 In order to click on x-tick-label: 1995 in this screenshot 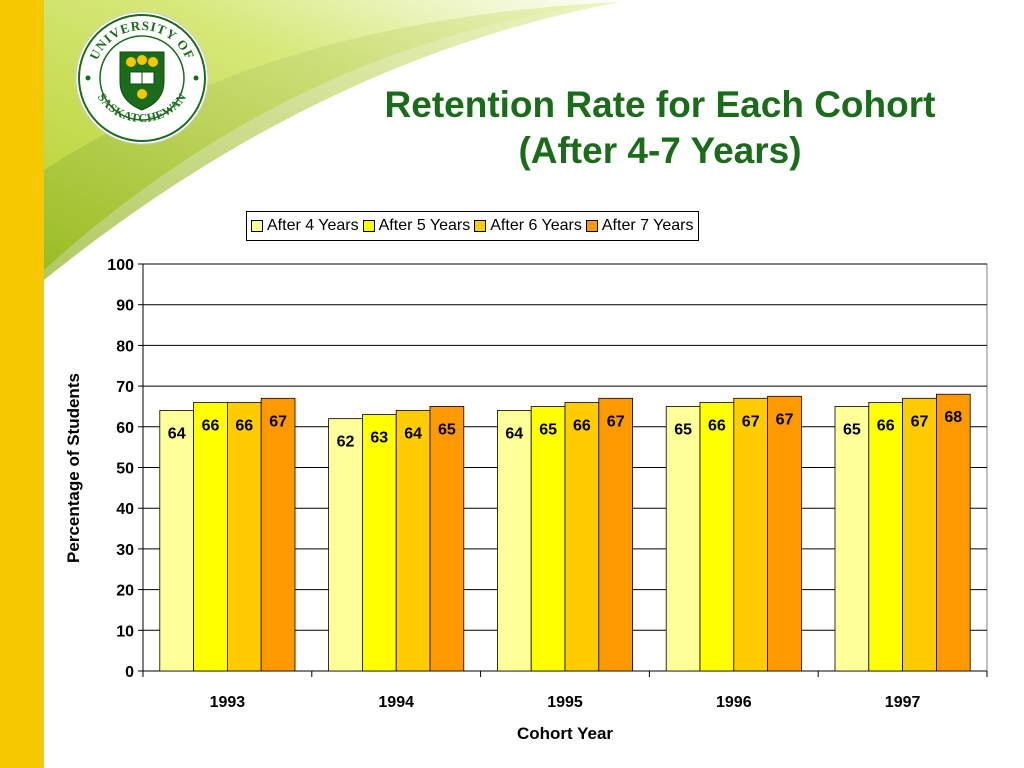, I will do `click(565, 702)`.